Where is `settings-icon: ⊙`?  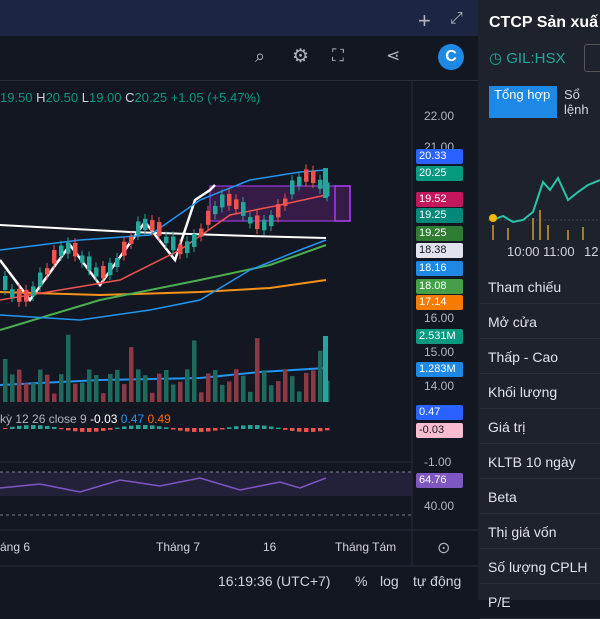 settings-icon: ⊙ is located at coordinates (444, 548).